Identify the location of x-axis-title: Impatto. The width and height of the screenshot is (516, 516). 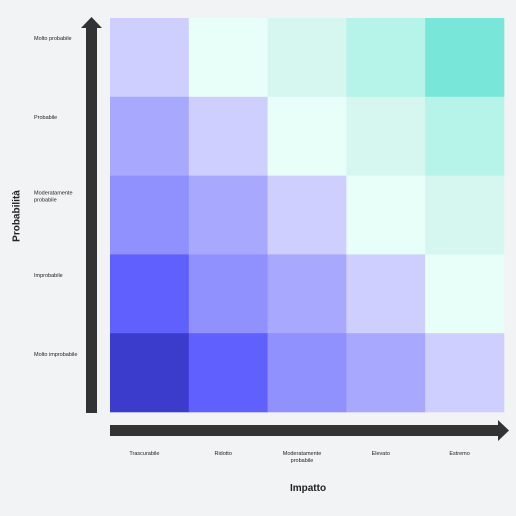
(308, 488).